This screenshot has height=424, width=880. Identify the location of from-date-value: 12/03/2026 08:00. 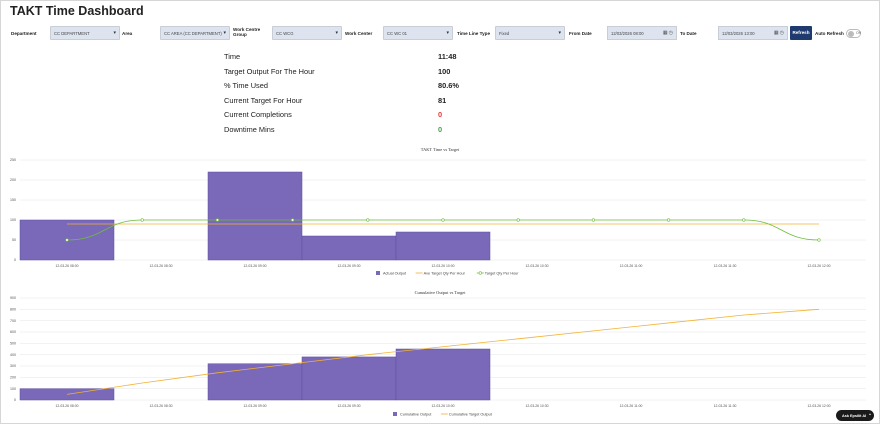
(627, 33).